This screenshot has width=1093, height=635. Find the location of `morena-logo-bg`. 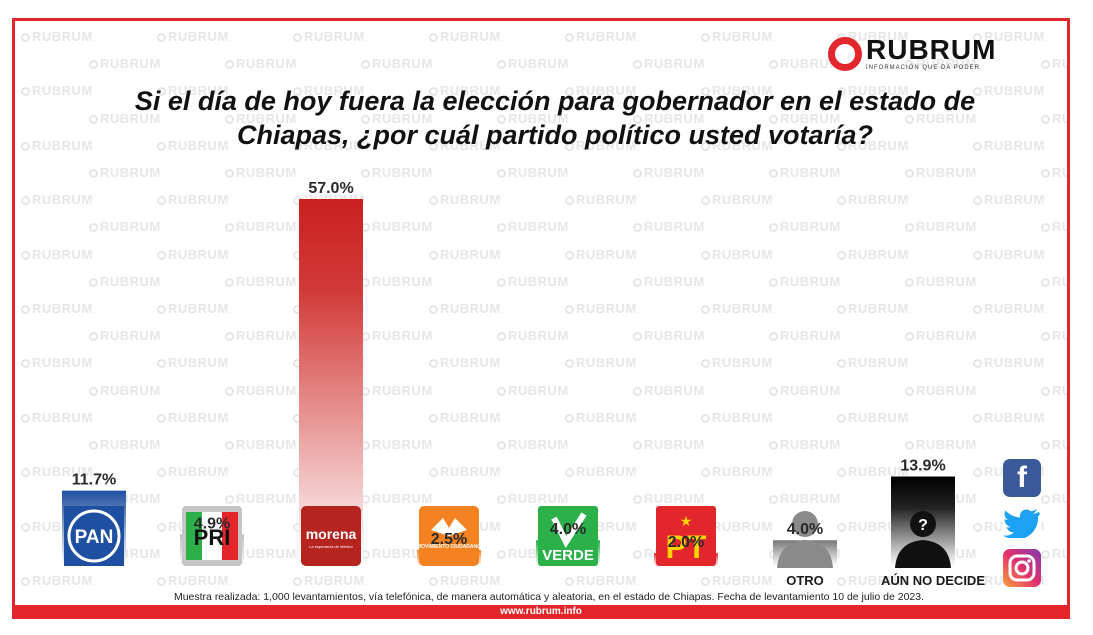

morena-logo-bg is located at coordinates (331, 536).